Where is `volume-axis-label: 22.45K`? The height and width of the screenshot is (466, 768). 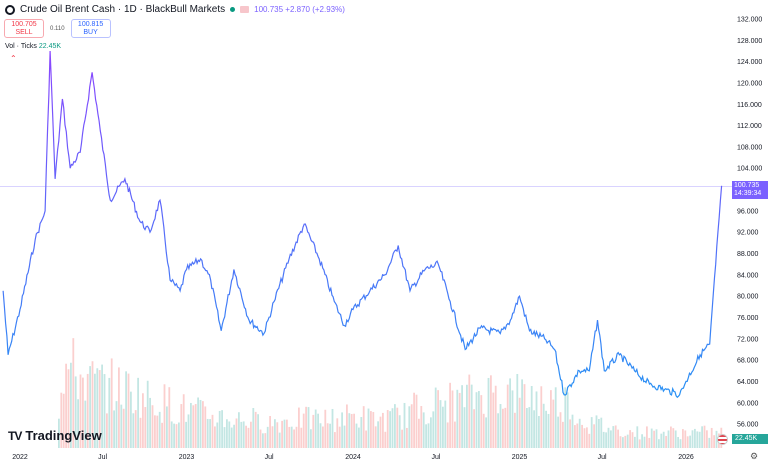
volume-axis-label: 22.45K is located at coordinates (750, 439).